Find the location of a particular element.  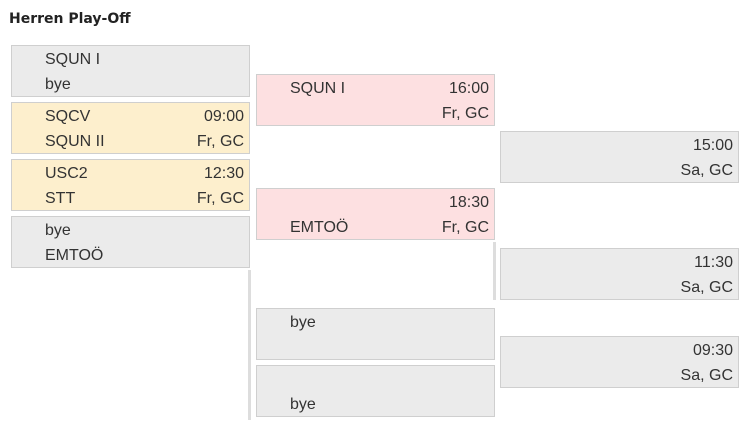

match-box: bye EMTOÖ is located at coordinates (130, 242).